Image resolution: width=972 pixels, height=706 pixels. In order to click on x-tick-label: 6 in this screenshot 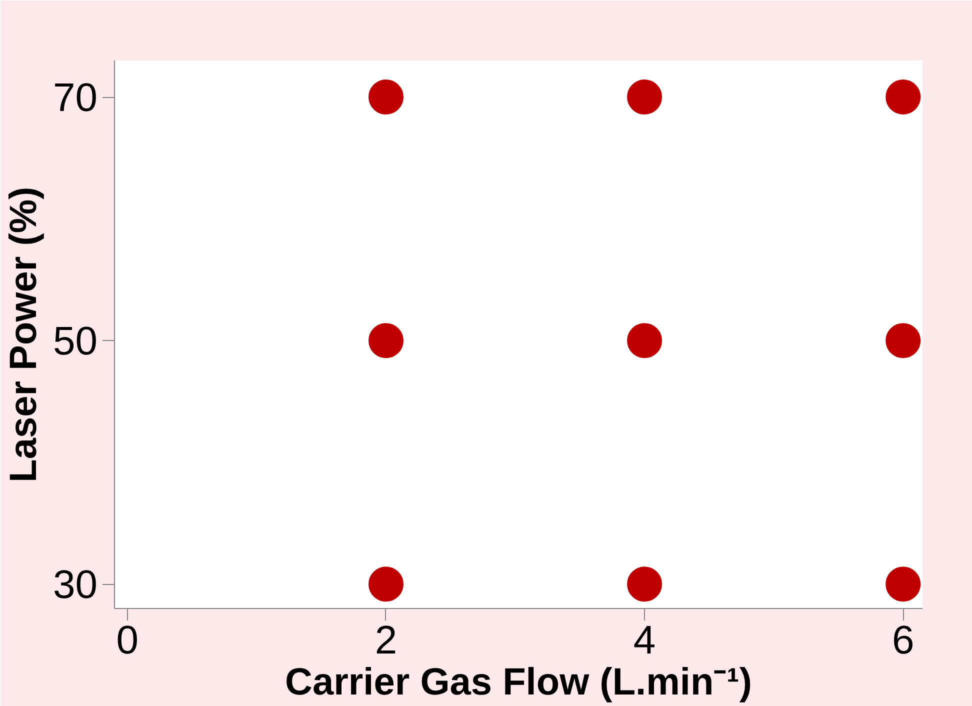, I will do `click(903, 640)`.